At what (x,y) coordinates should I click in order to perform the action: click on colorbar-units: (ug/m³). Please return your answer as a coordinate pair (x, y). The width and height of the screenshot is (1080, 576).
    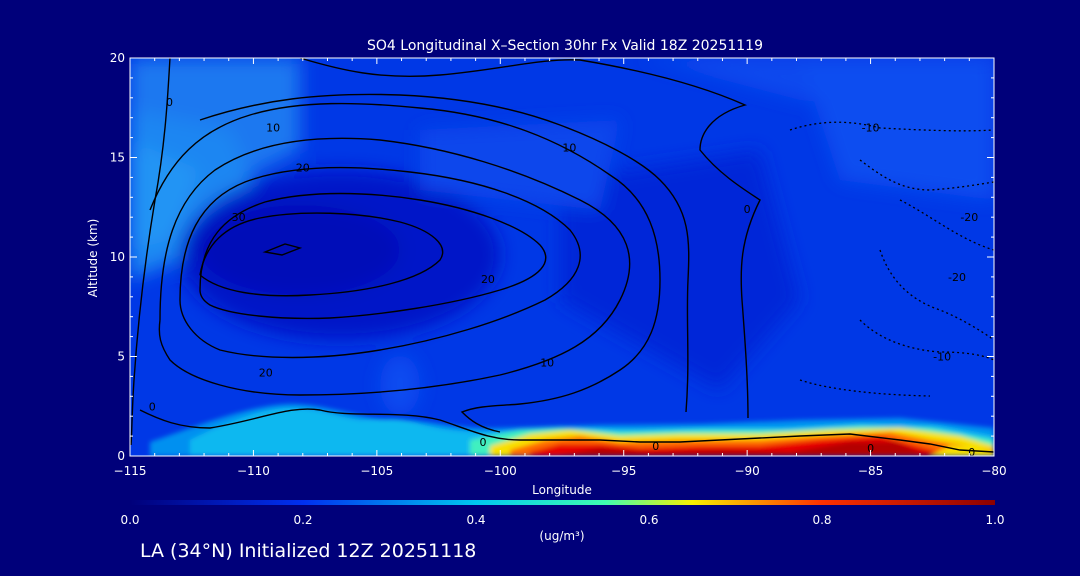
    Looking at the image, I should click on (561, 536).